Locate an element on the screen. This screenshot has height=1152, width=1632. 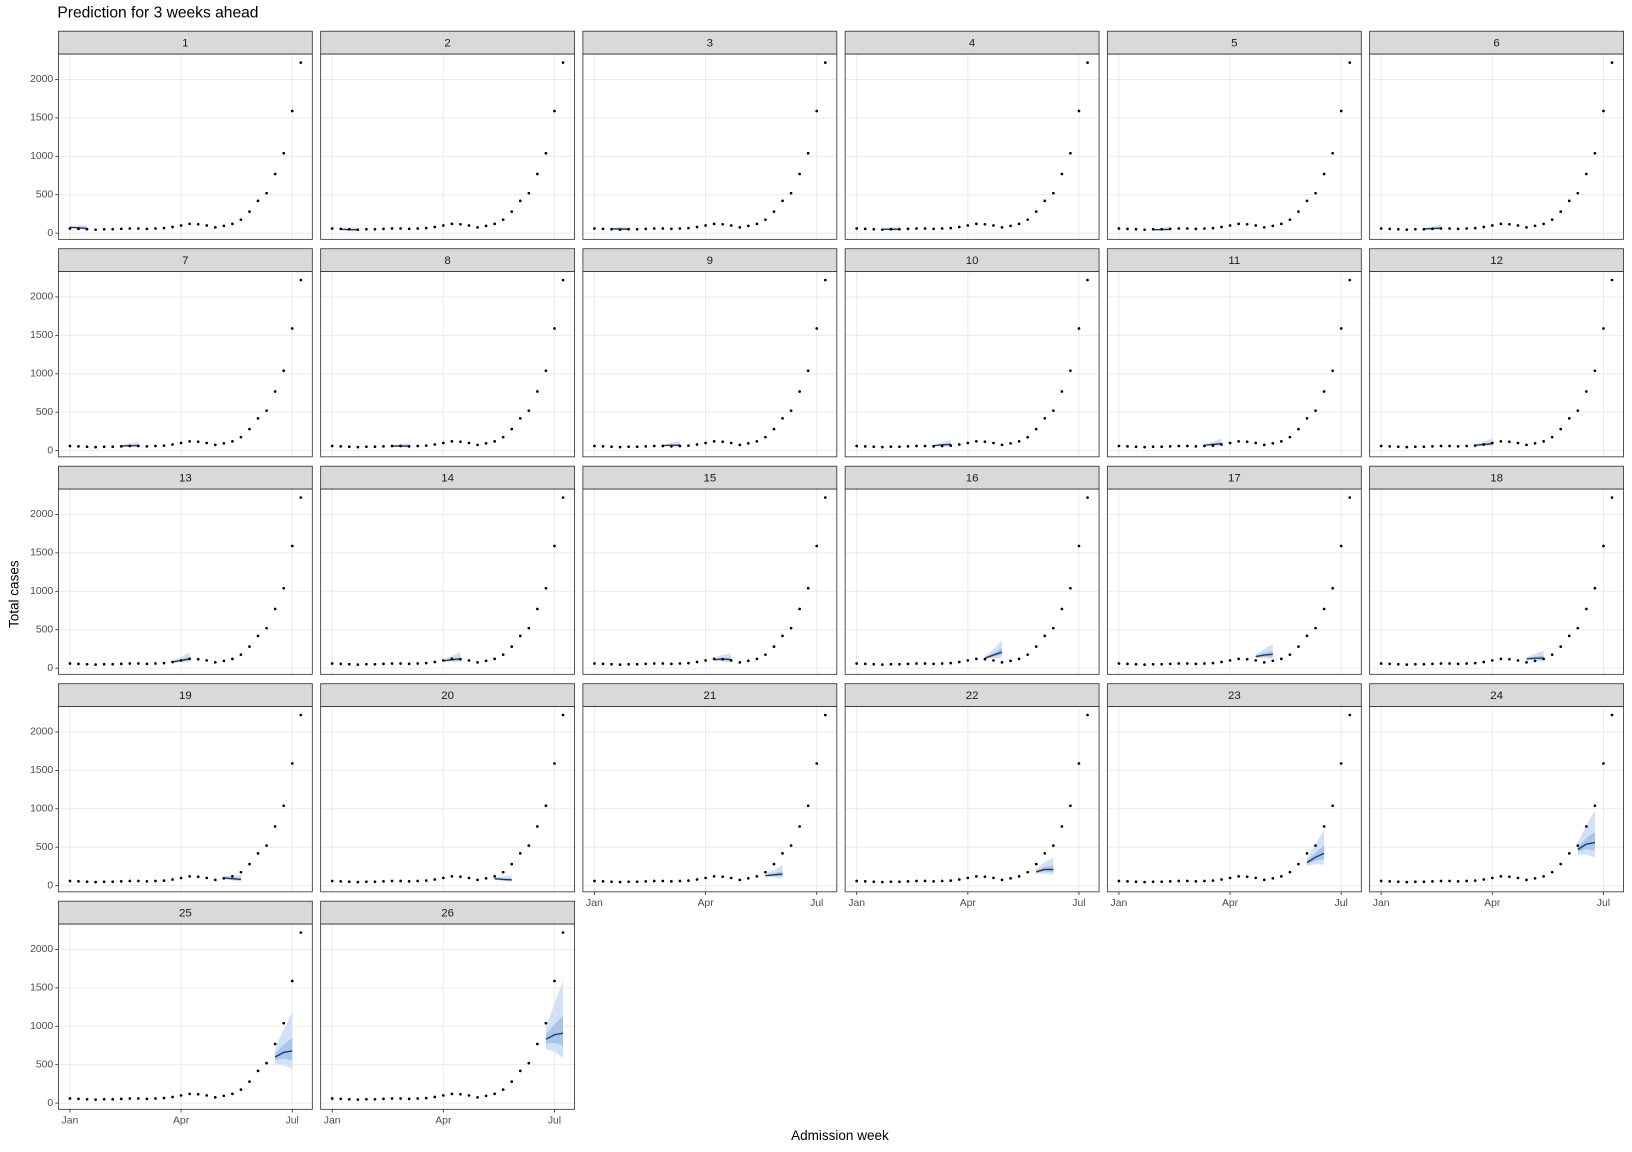
strip-label: 9 is located at coordinates (710, 261).